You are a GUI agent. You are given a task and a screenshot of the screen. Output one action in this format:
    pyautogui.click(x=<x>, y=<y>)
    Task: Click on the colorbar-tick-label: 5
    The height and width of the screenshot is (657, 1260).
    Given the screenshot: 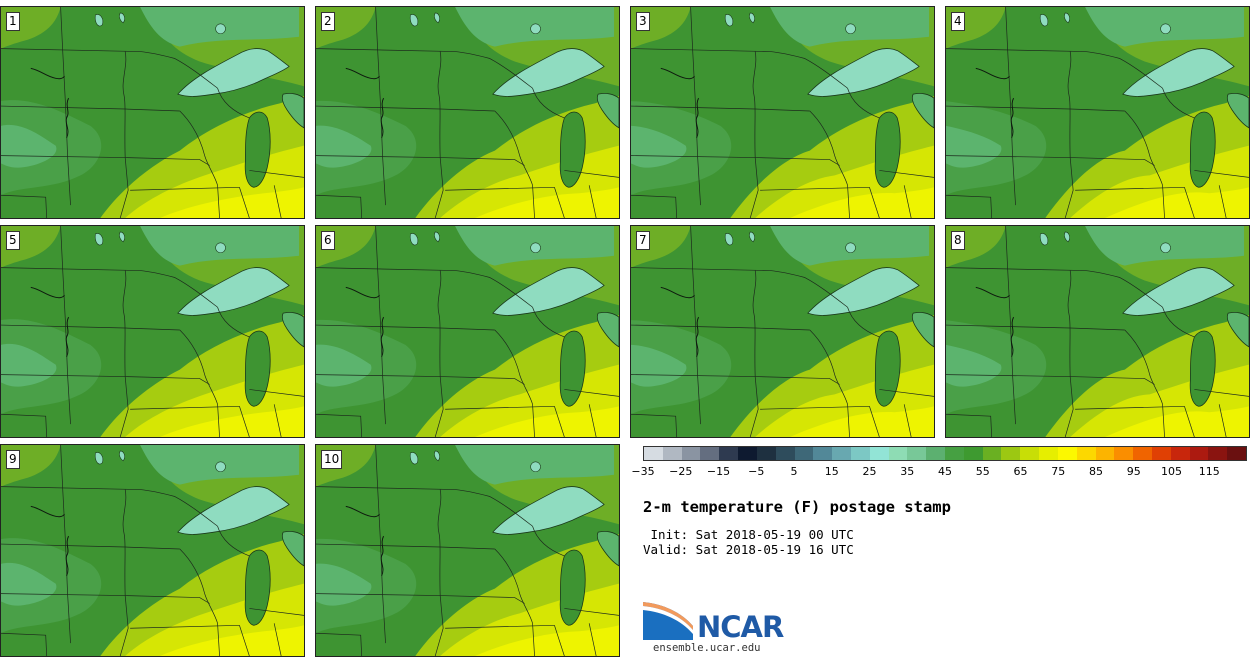 What is the action you would take?
    pyautogui.click(x=794, y=471)
    